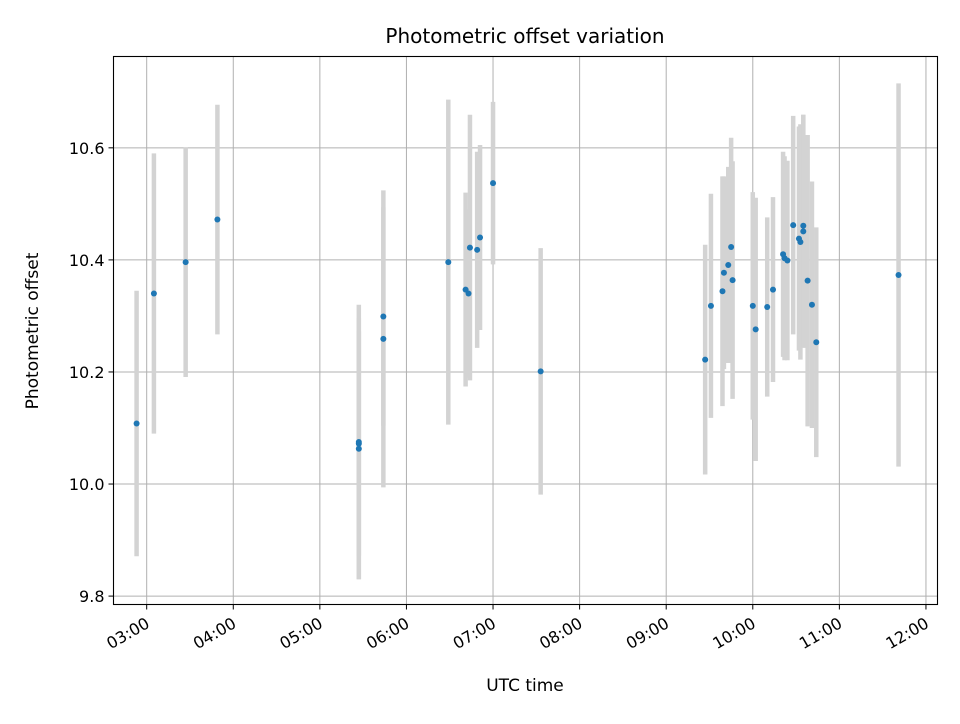 This screenshot has height=724, width=960. I want to click on y-tick-label: 9.8, so click(91, 596).